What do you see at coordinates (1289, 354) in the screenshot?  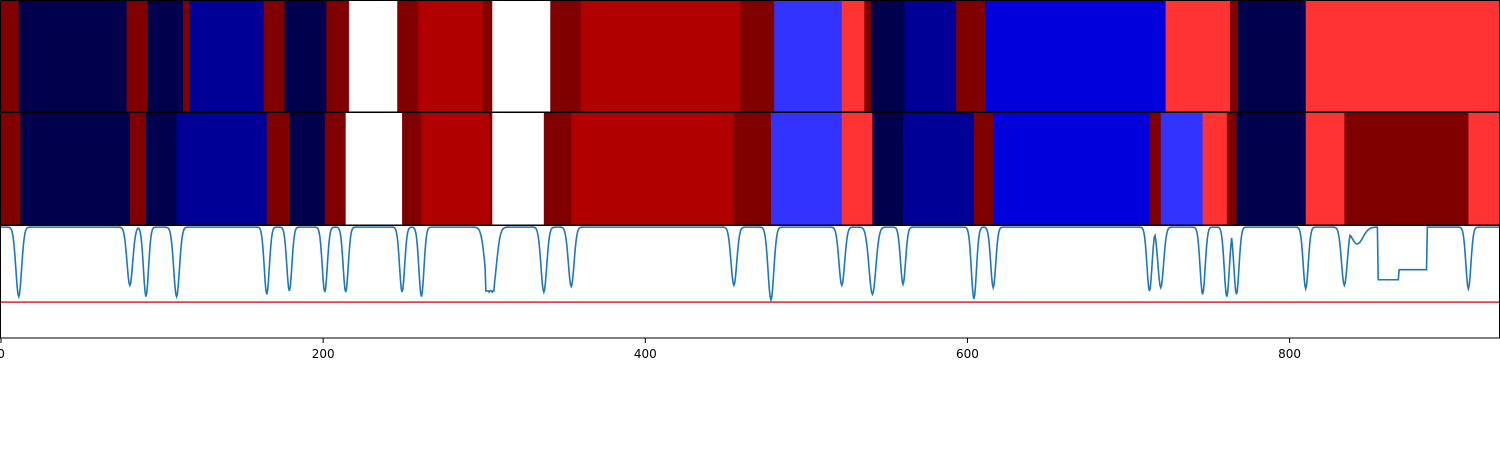 I see `x-tick-label: 800` at bounding box center [1289, 354].